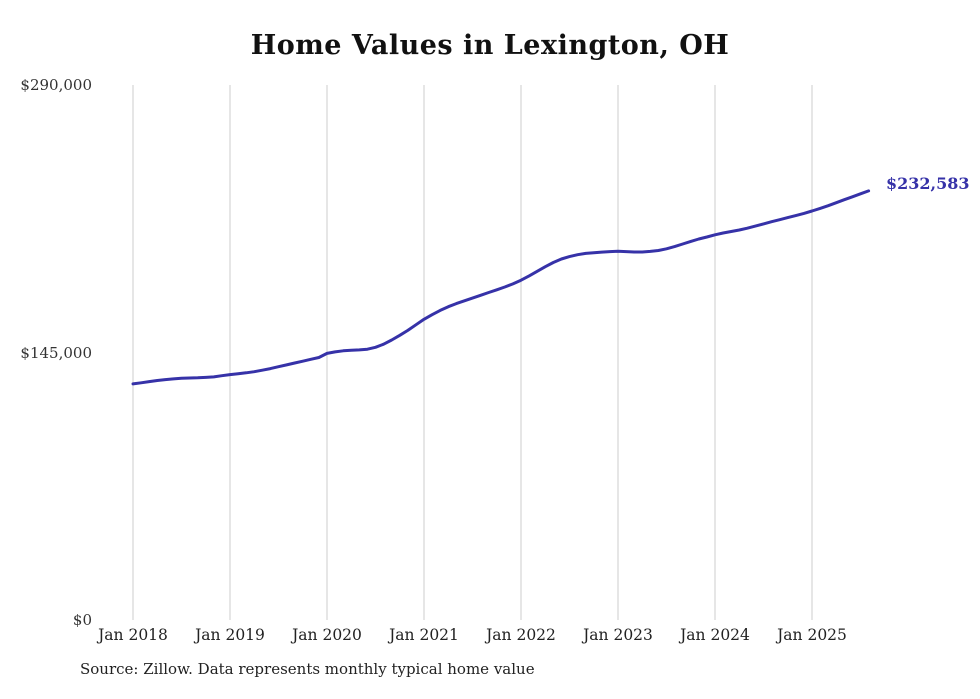 The image size is (980, 699). I want to click on y-axis-tick-145000: $145,000, so click(56, 353).